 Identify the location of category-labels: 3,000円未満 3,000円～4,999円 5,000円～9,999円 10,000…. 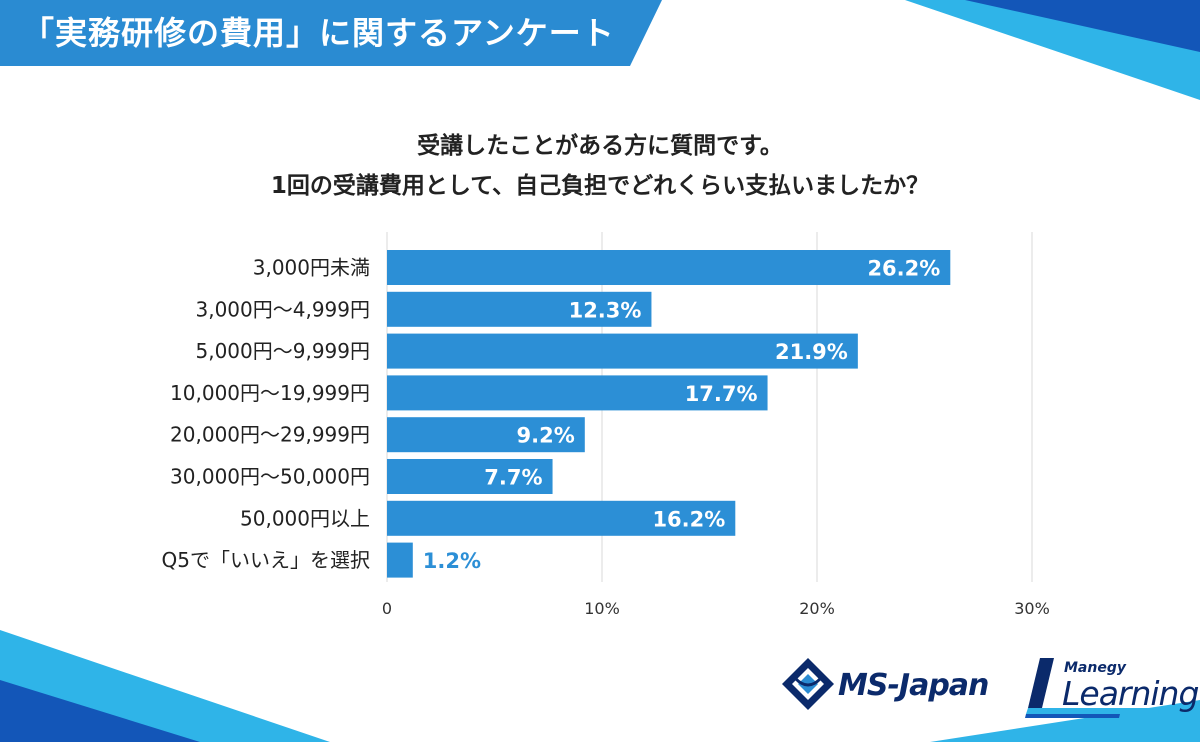
(266, 414).